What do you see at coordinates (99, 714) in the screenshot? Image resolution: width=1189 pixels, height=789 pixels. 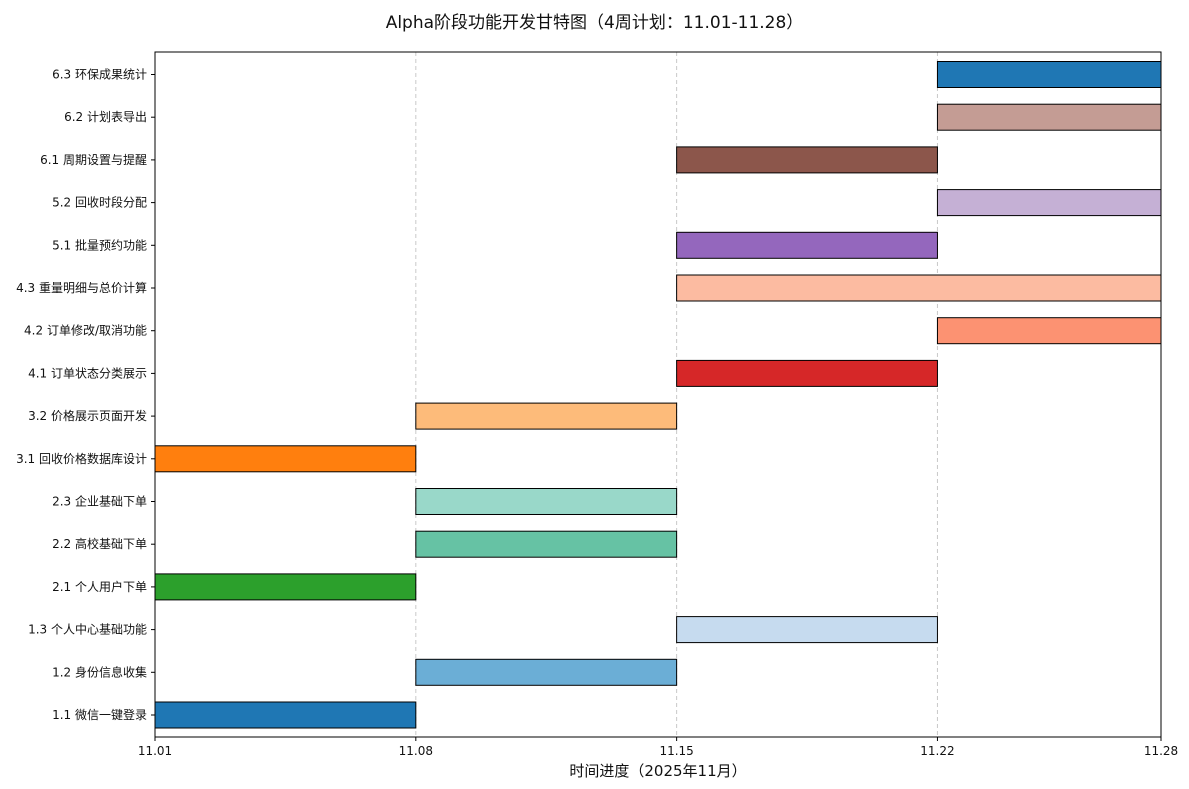 I see `y-tick-label: 1.1 微信一键登录` at bounding box center [99, 714].